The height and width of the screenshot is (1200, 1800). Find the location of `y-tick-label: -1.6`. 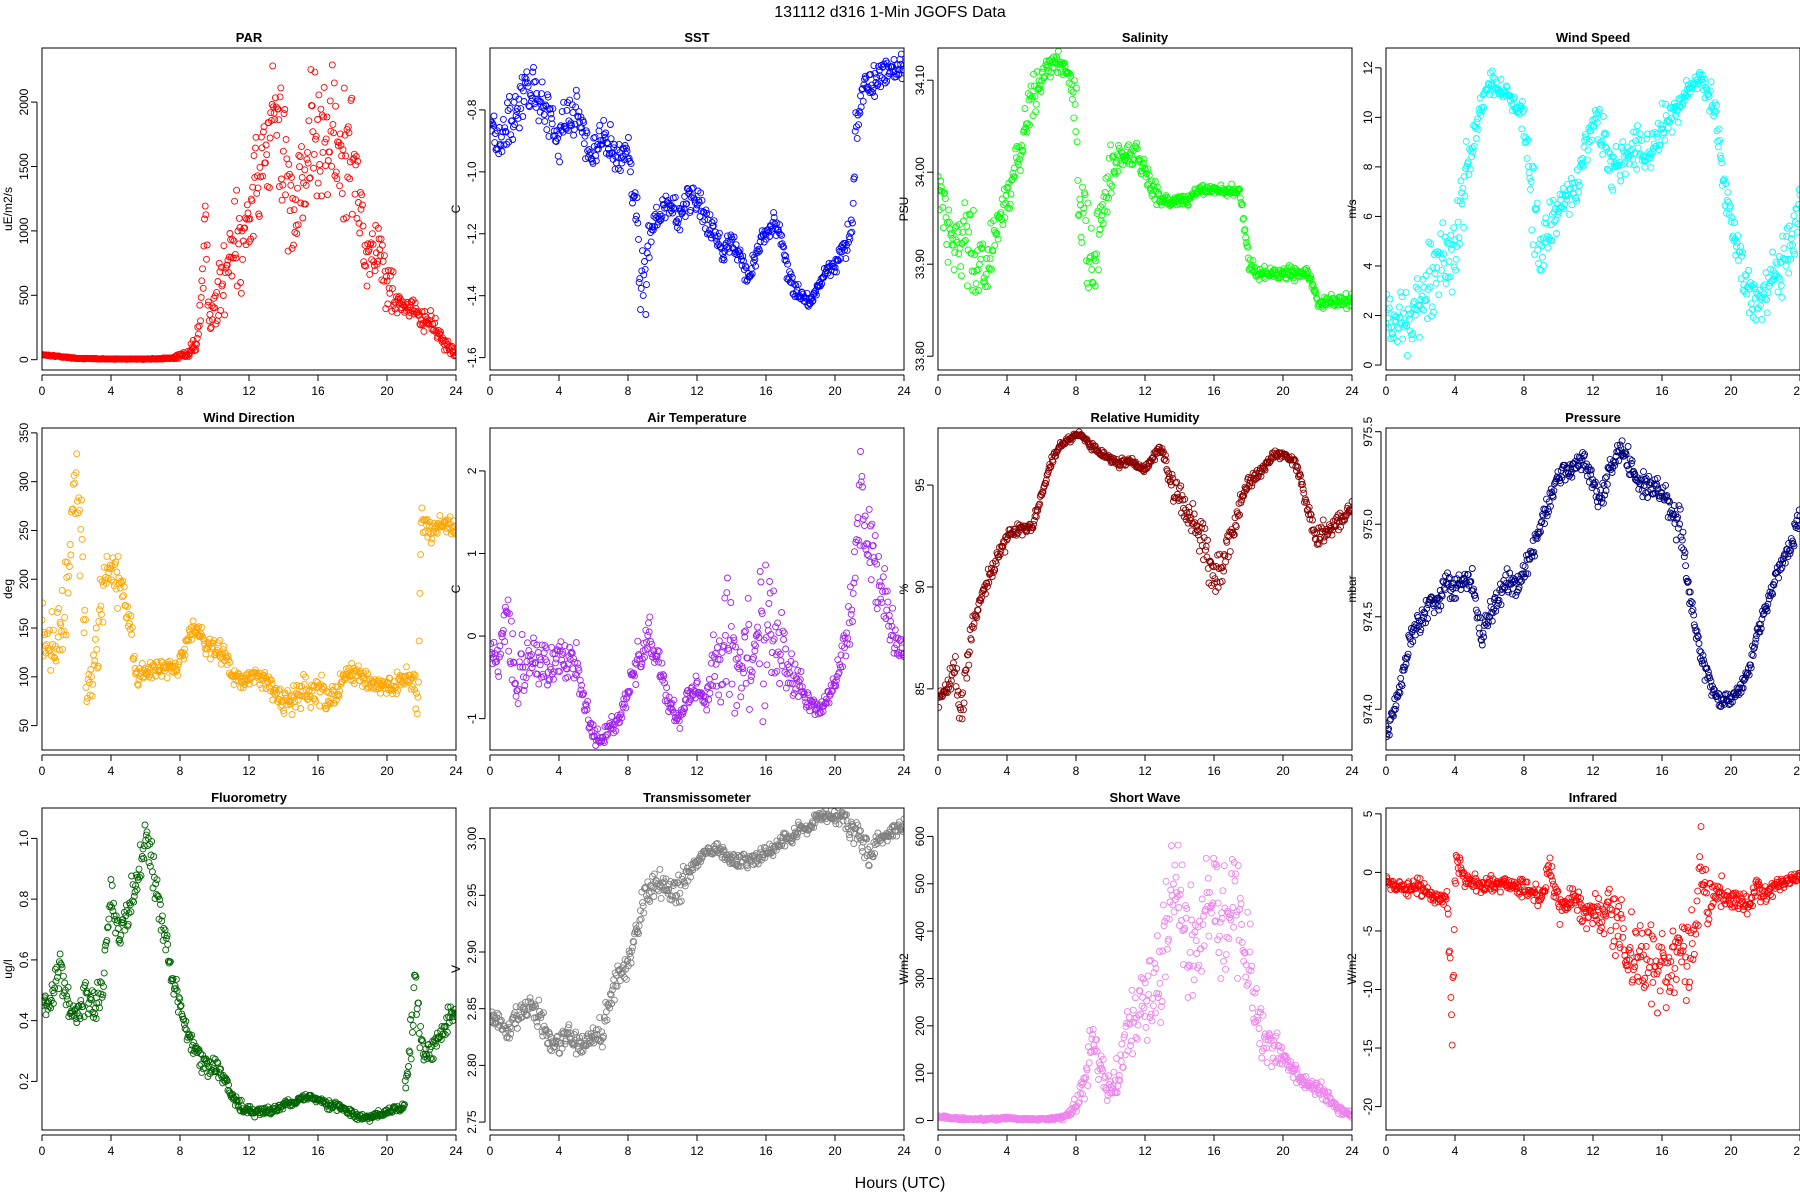

y-tick-label: -1.6 is located at coordinates (472, 357).